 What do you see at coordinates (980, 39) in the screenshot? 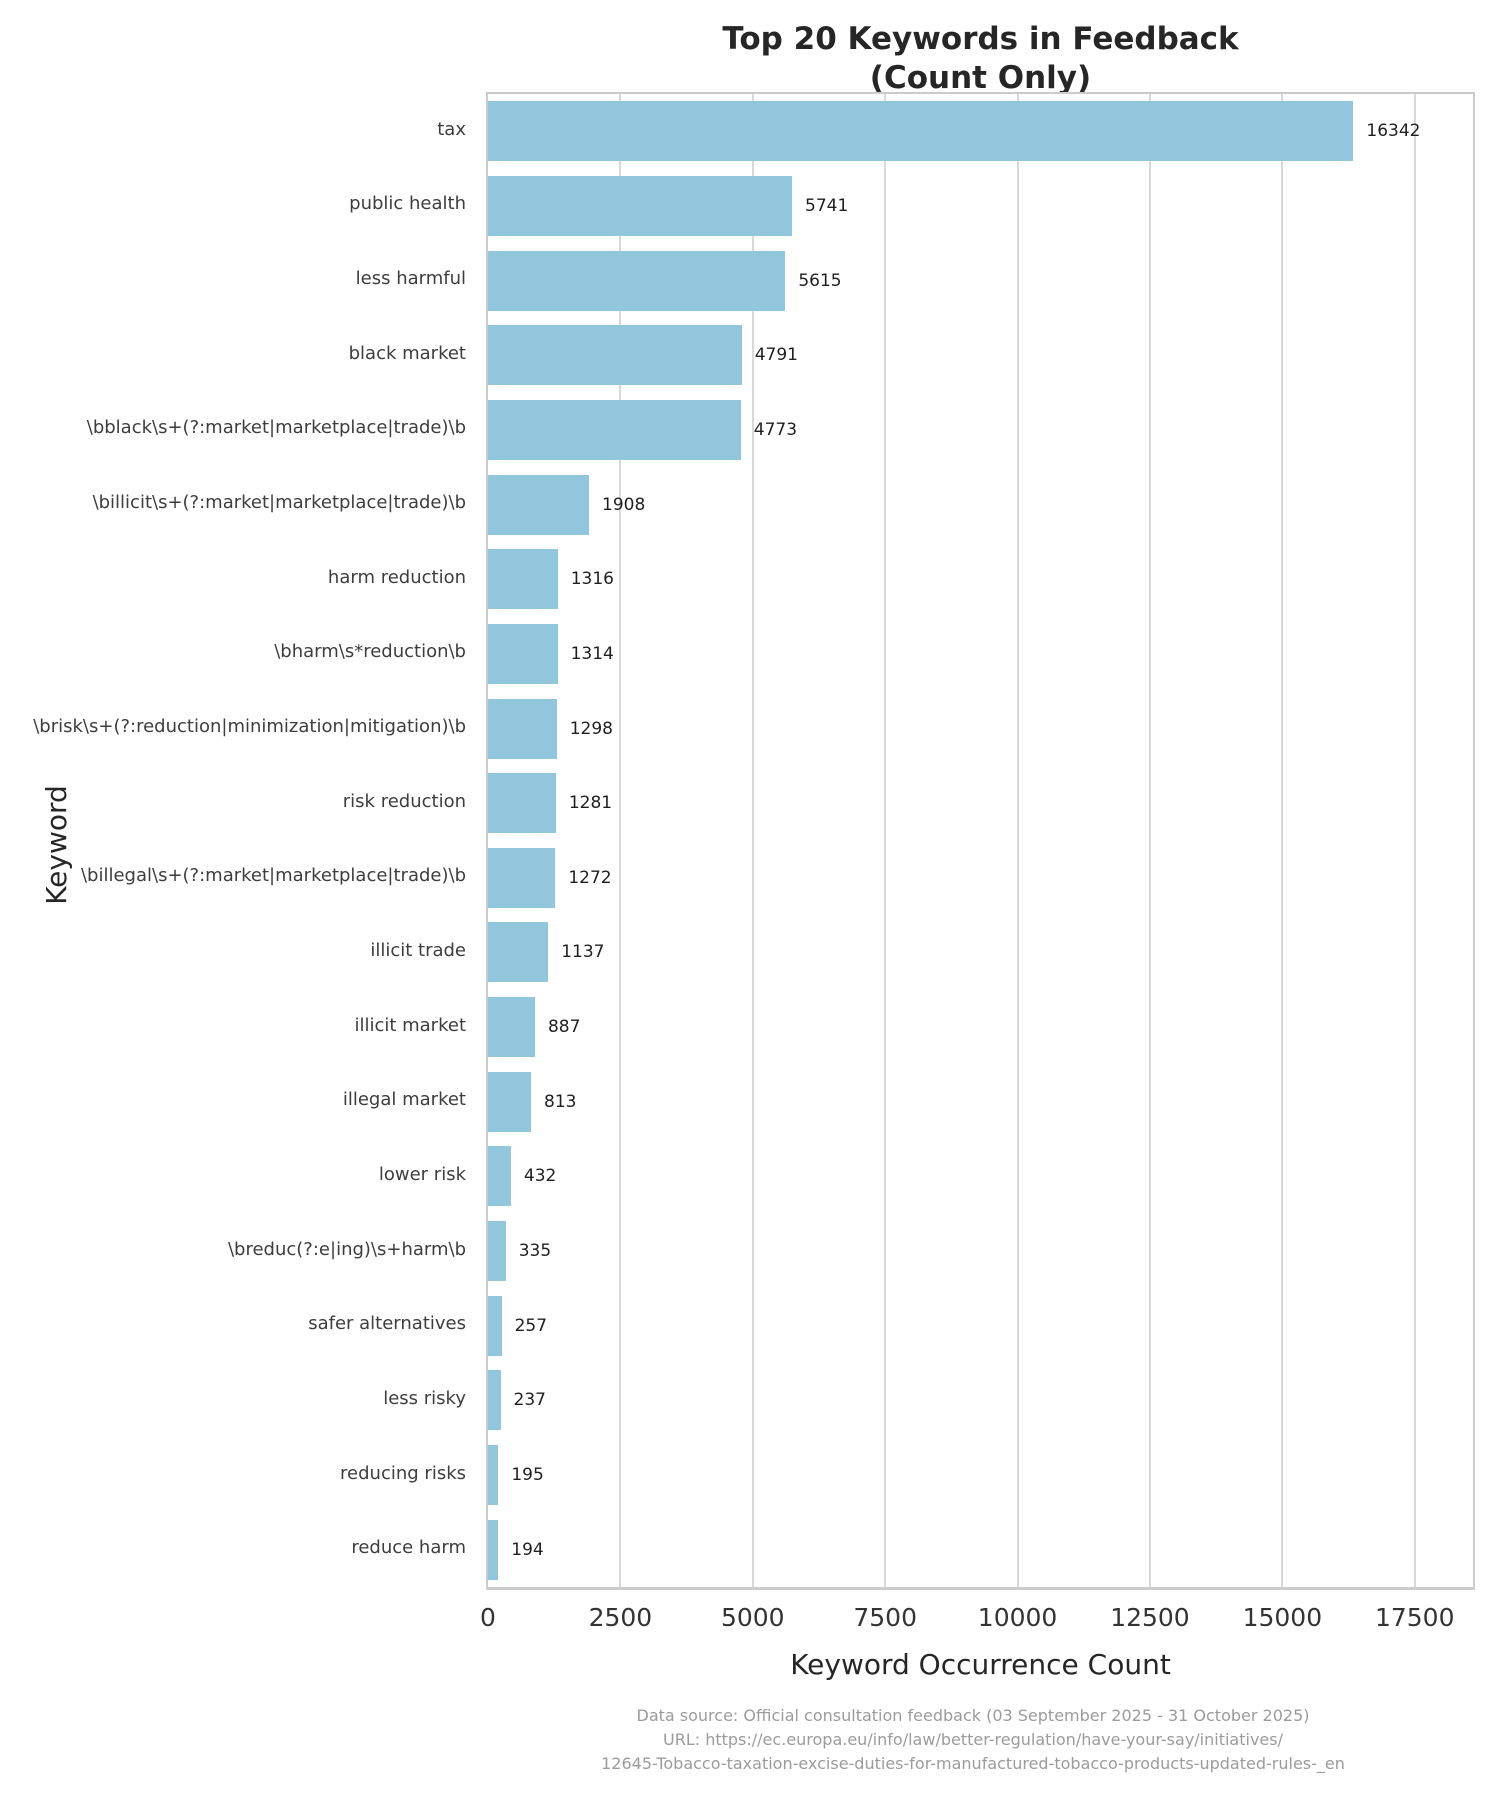
I see `chart-title-line1: Top 20 Keywords in Feedback` at bounding box center [980, 39].